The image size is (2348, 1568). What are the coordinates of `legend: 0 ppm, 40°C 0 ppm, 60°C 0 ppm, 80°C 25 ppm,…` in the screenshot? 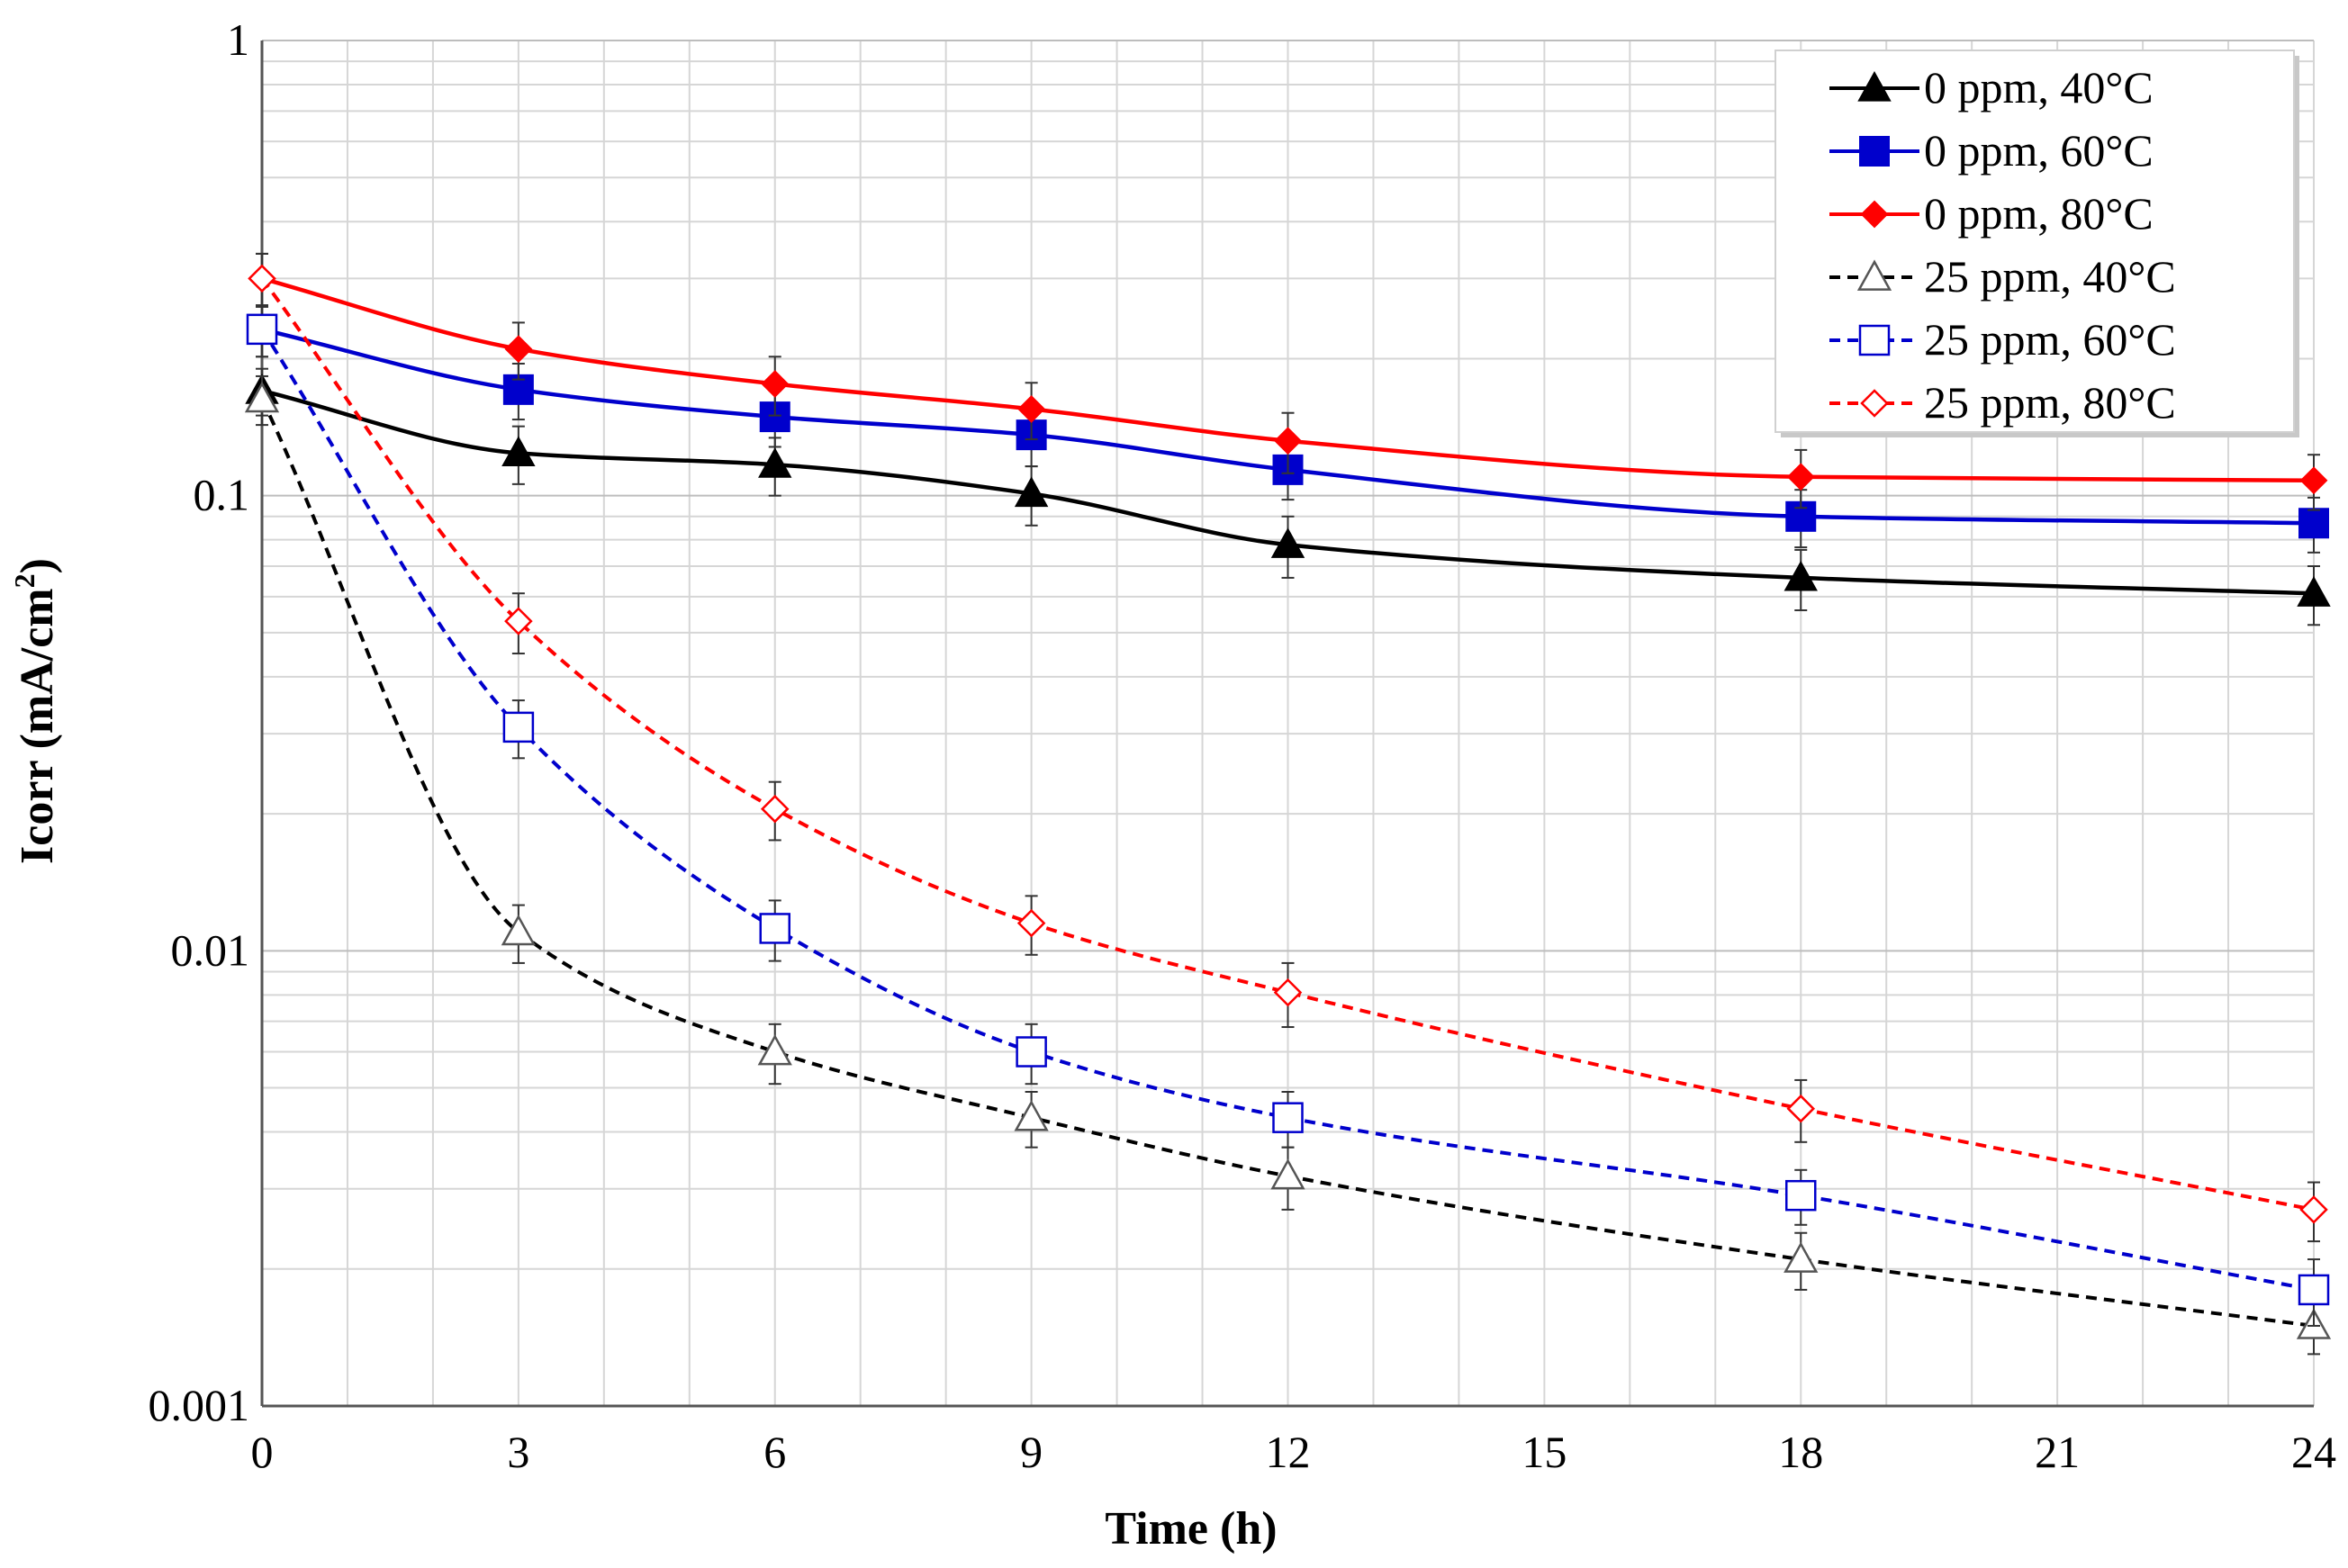 It's located at (2037, 244).